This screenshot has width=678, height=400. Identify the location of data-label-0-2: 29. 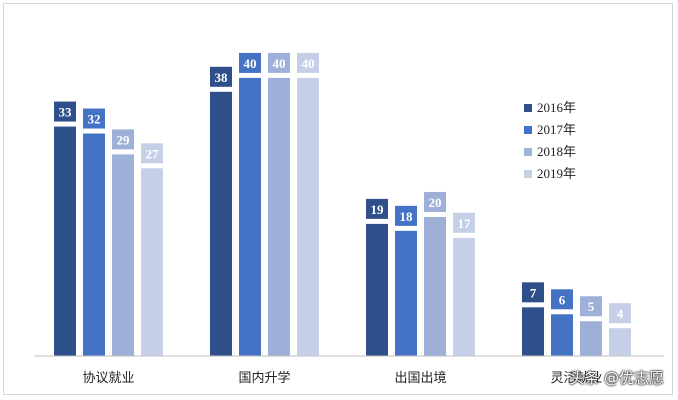
(124, 139).